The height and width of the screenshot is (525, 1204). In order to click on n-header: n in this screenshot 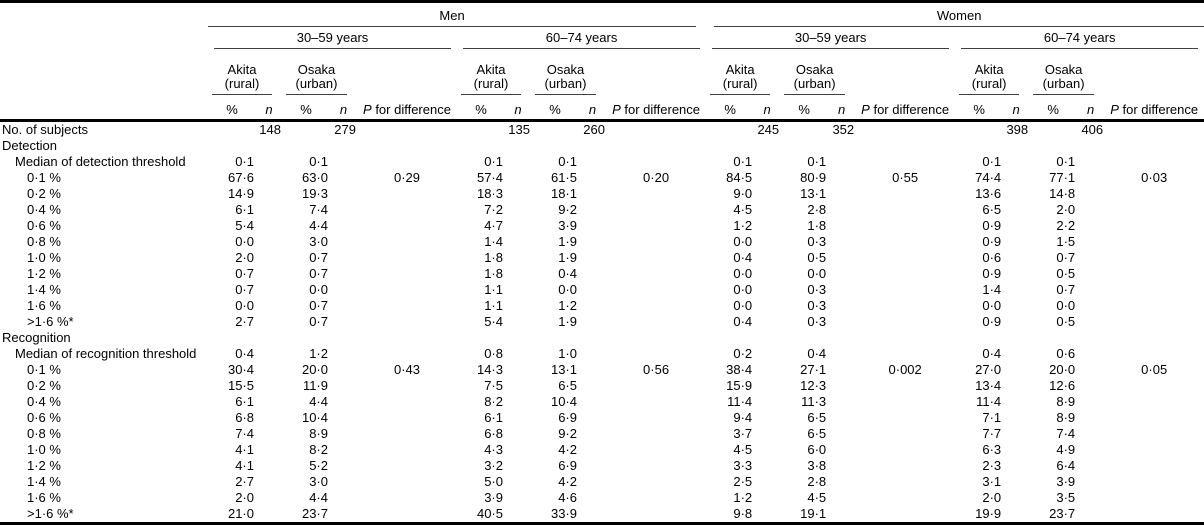, I will do `click(842, 108)`.